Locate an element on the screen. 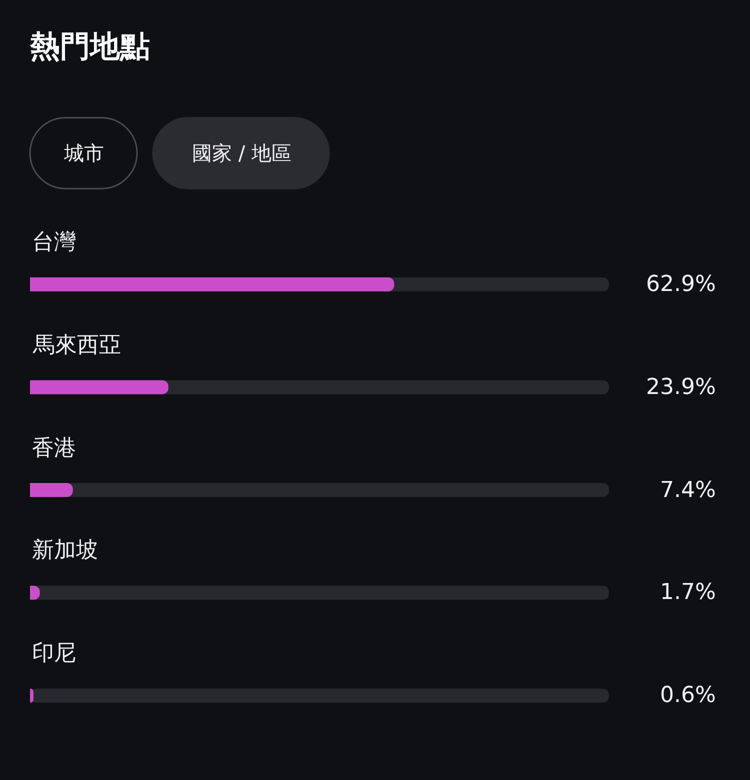  y-tick-label: 馬來西亞 is located at coordinates (76, 345).